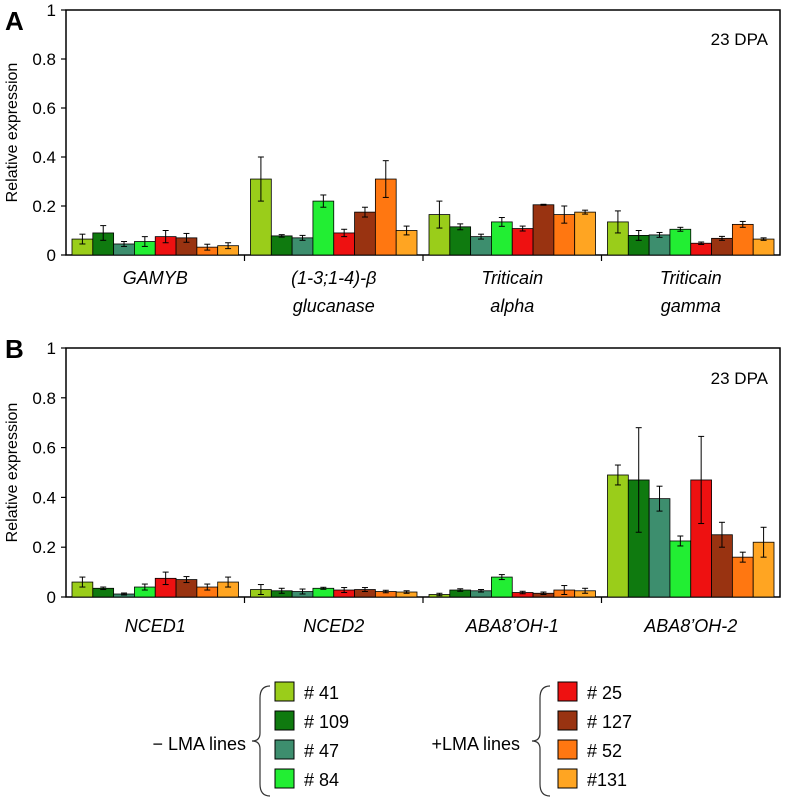 The width and height of the screenshot is (797, 799). Describe the element at coordinates (333, 626) in the screenshot. I see `x-category-label: NCED2` at that location.